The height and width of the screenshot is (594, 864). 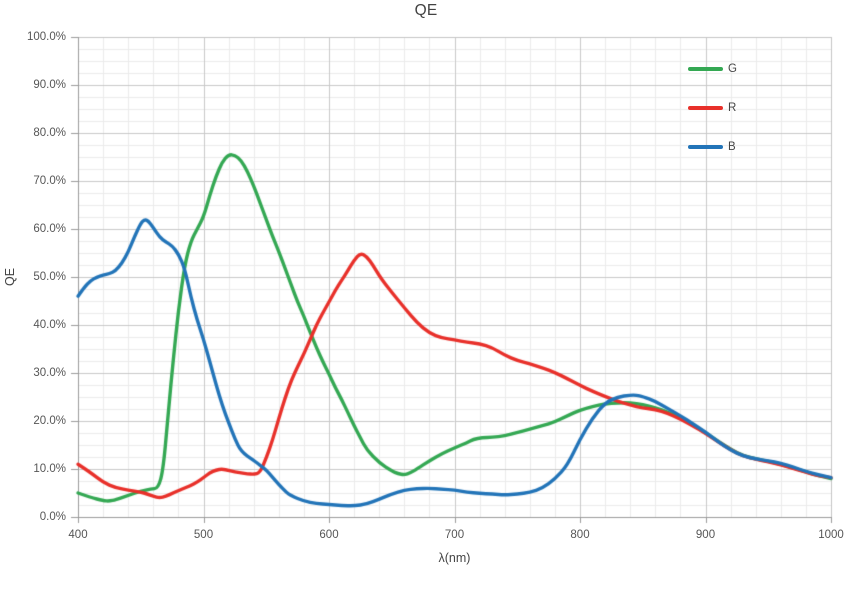 What do you see at coordinates (732, 146) in the screenshot?
I see `legend-label-b: B` at bounding box center [732, 146].